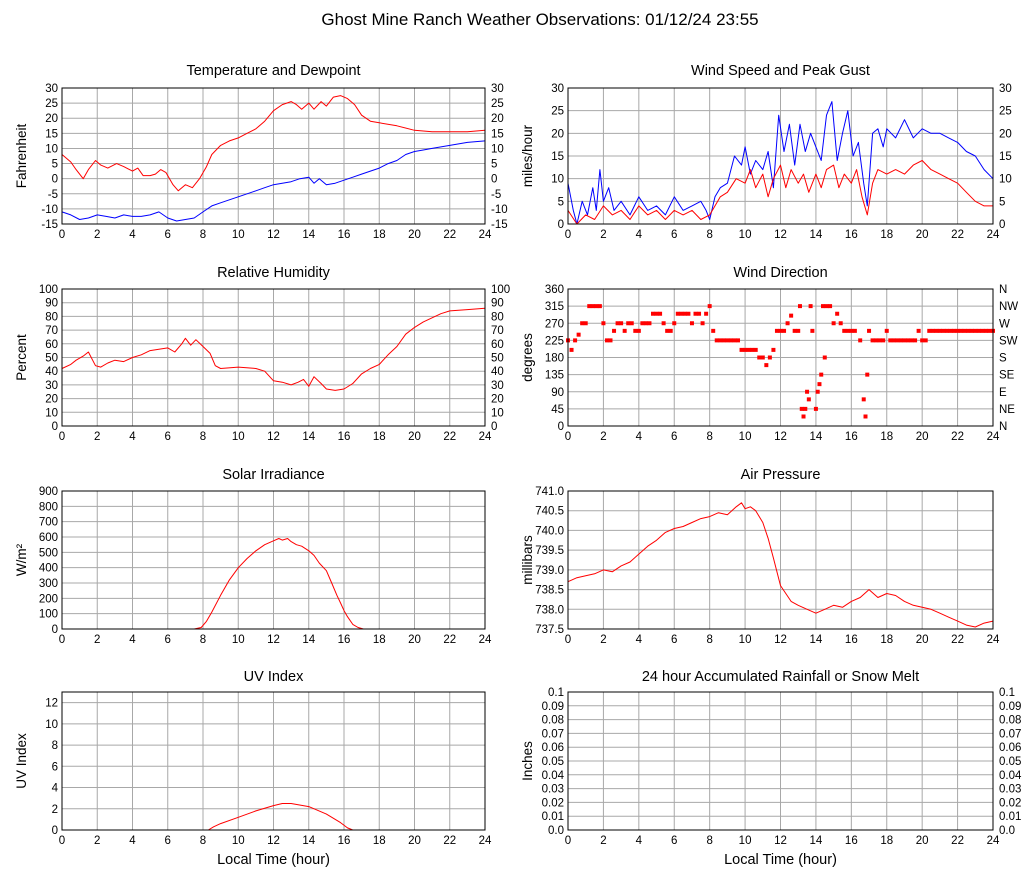  What do you see at coordinates (48, 507) in the screenshot?
I see `solar-ytick-label: 800` at bounding box center [48, 507].